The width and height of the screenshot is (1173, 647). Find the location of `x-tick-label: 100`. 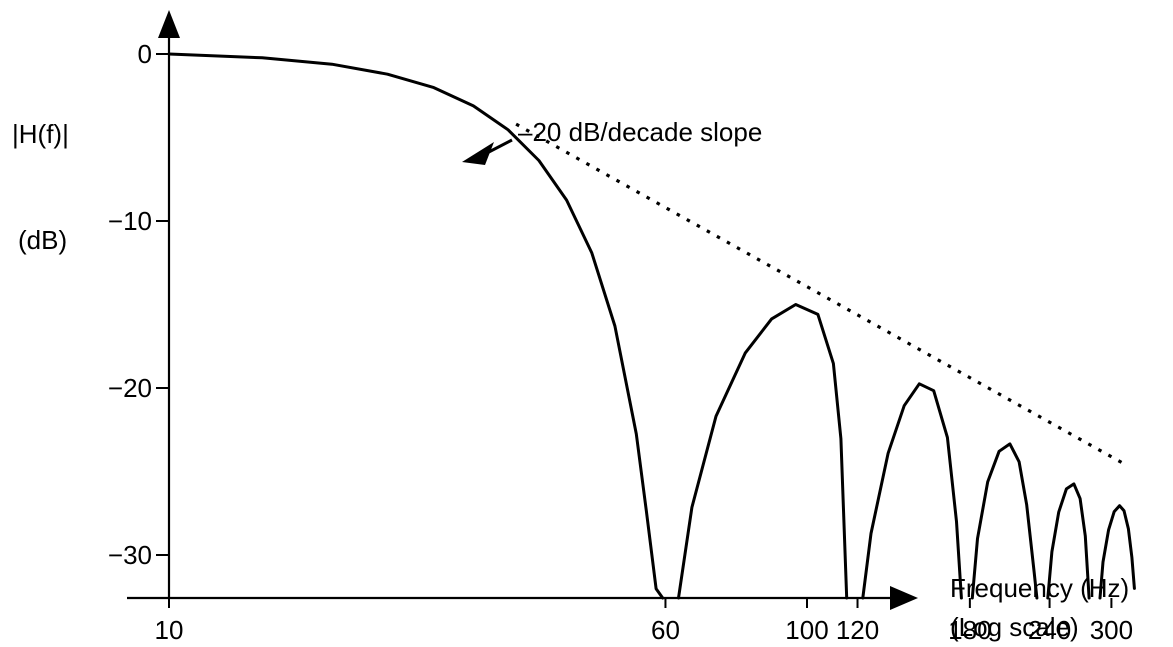

x-tick-label: 100 is located at coordinates (806, 630).